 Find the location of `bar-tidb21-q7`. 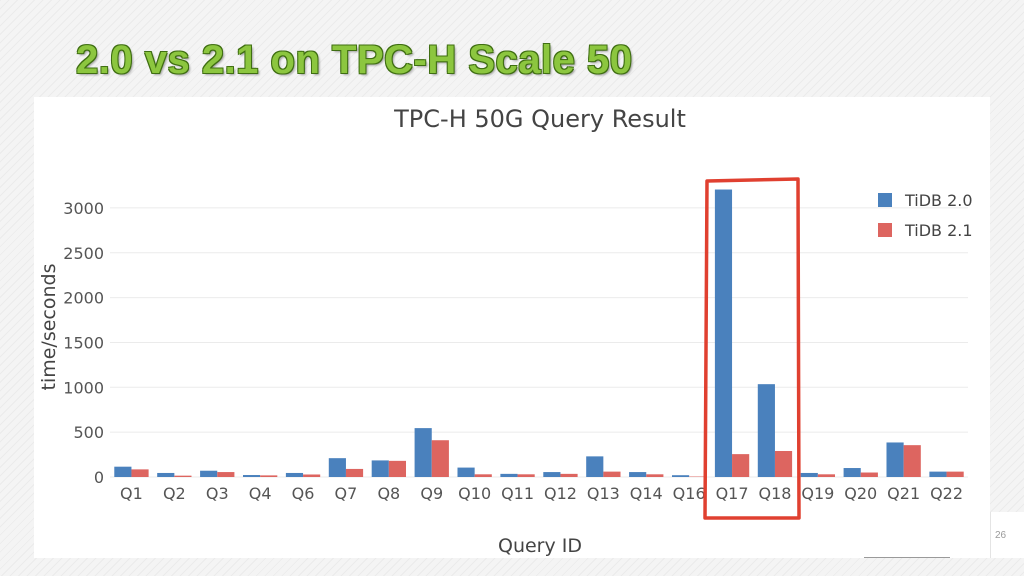

bar-tidb21-q7 is located at coordinates (354, 472).